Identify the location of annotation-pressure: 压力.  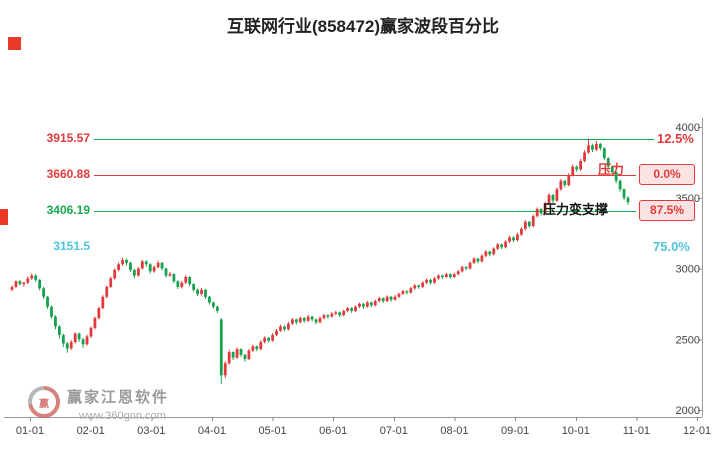
(611, 169).